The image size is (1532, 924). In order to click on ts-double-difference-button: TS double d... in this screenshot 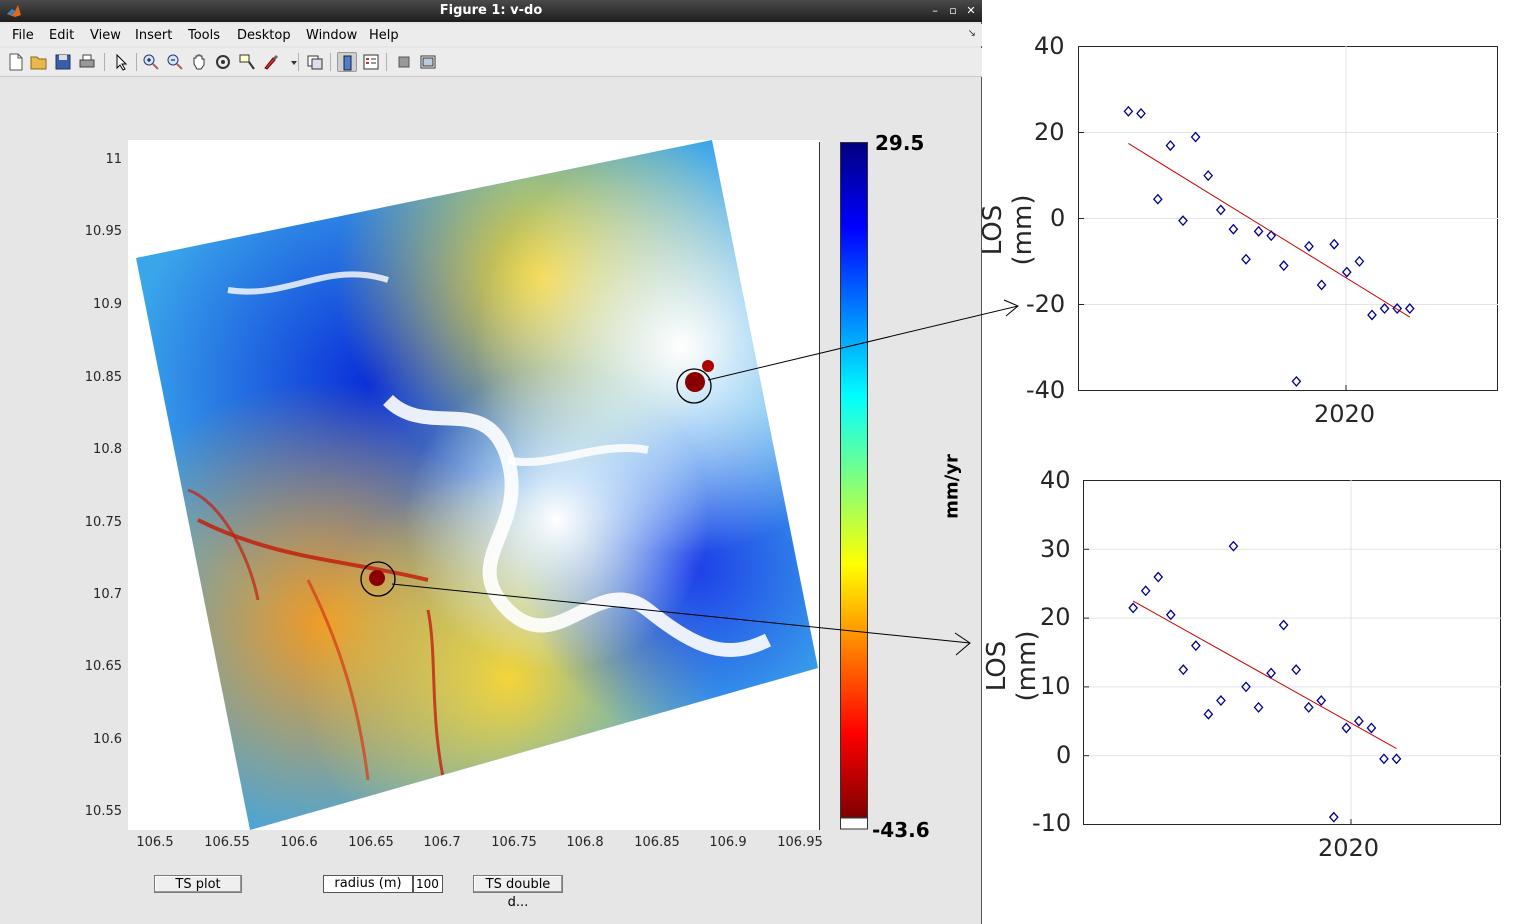, I will do `click(518, 892)`.